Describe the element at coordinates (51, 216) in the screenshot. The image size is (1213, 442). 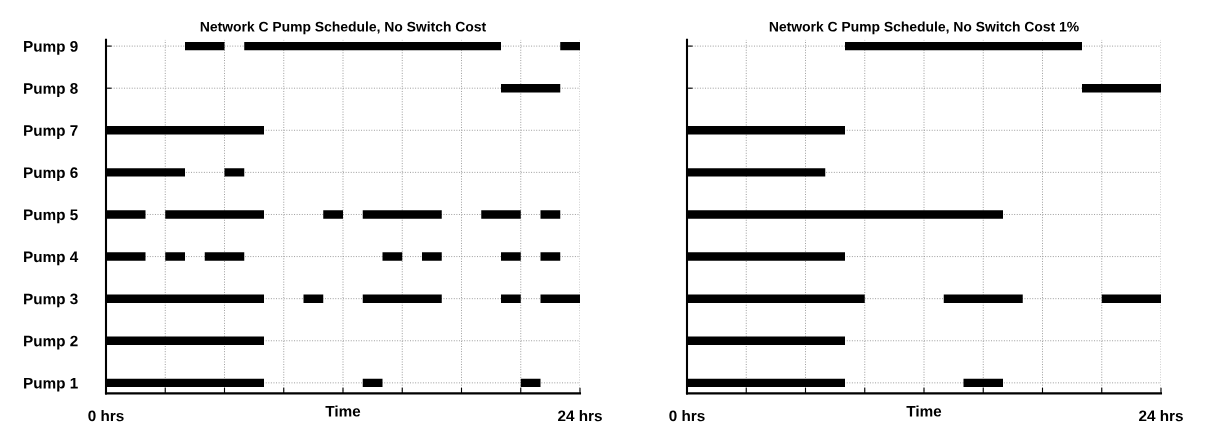
I see `y-tick-label: Pump 5` at that location.